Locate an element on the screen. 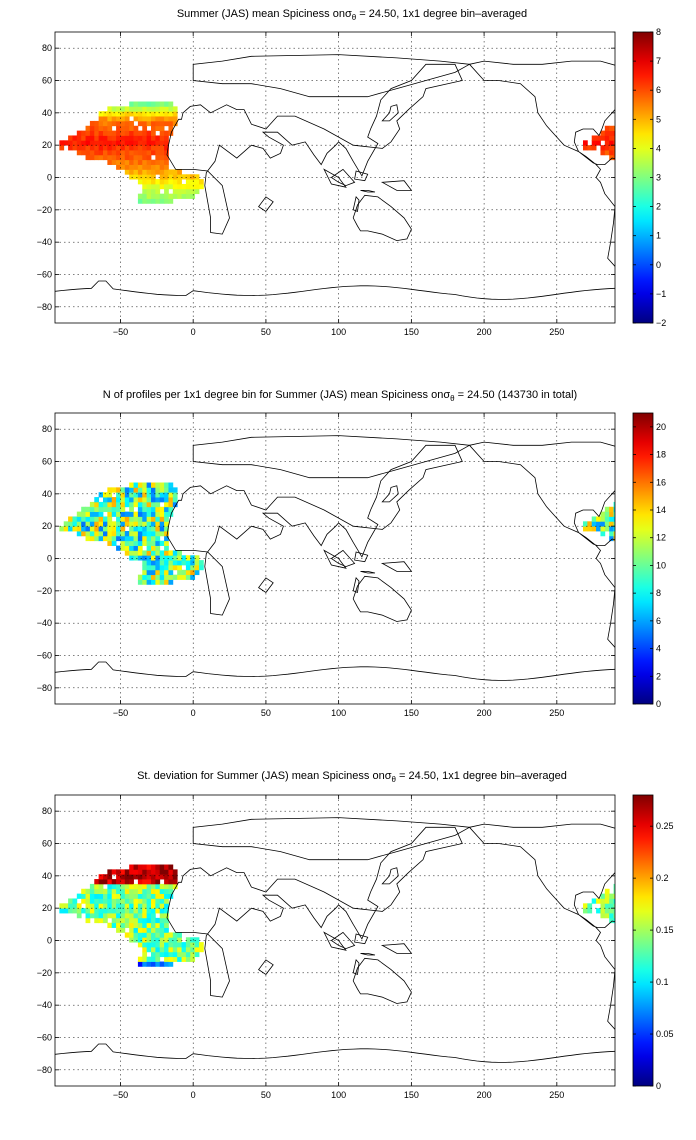 The height and width of the screenshot is (1140, 696). y-tick-label: 80 is located at coordinates (47, 811).